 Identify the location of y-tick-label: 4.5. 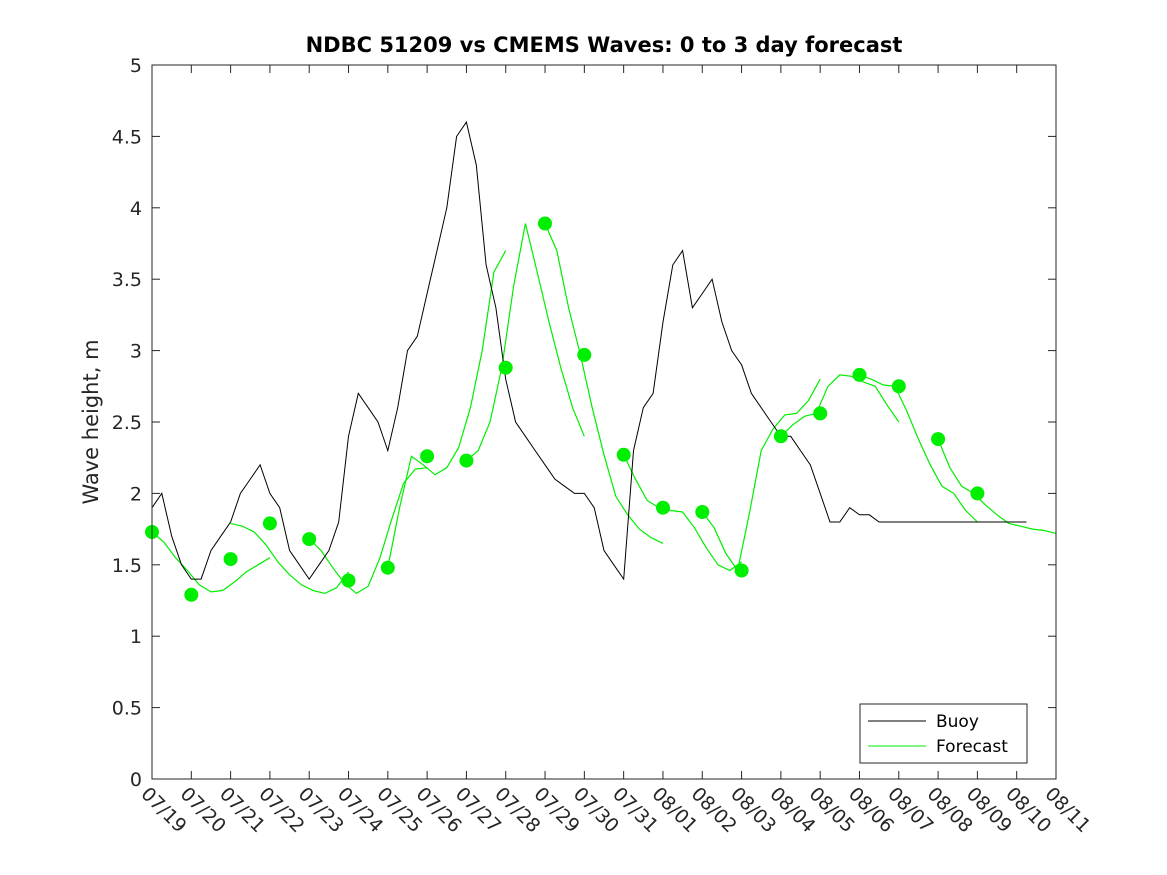
(127, 137).